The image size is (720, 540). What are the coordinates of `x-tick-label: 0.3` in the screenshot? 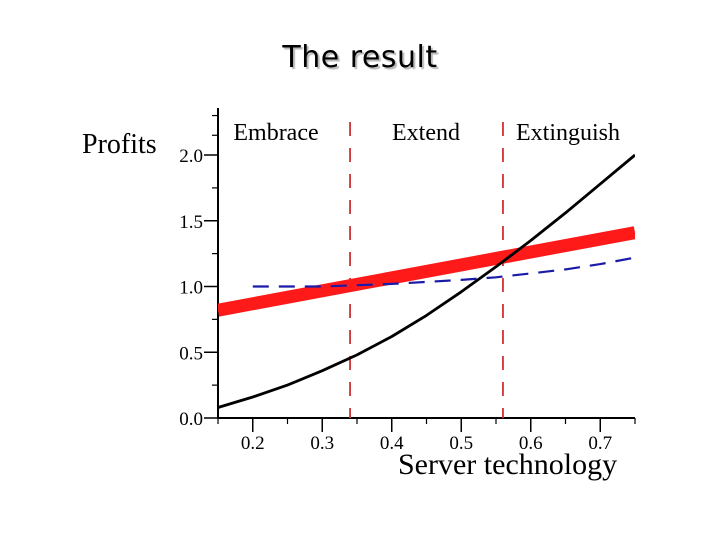 It's located at (322, 443).